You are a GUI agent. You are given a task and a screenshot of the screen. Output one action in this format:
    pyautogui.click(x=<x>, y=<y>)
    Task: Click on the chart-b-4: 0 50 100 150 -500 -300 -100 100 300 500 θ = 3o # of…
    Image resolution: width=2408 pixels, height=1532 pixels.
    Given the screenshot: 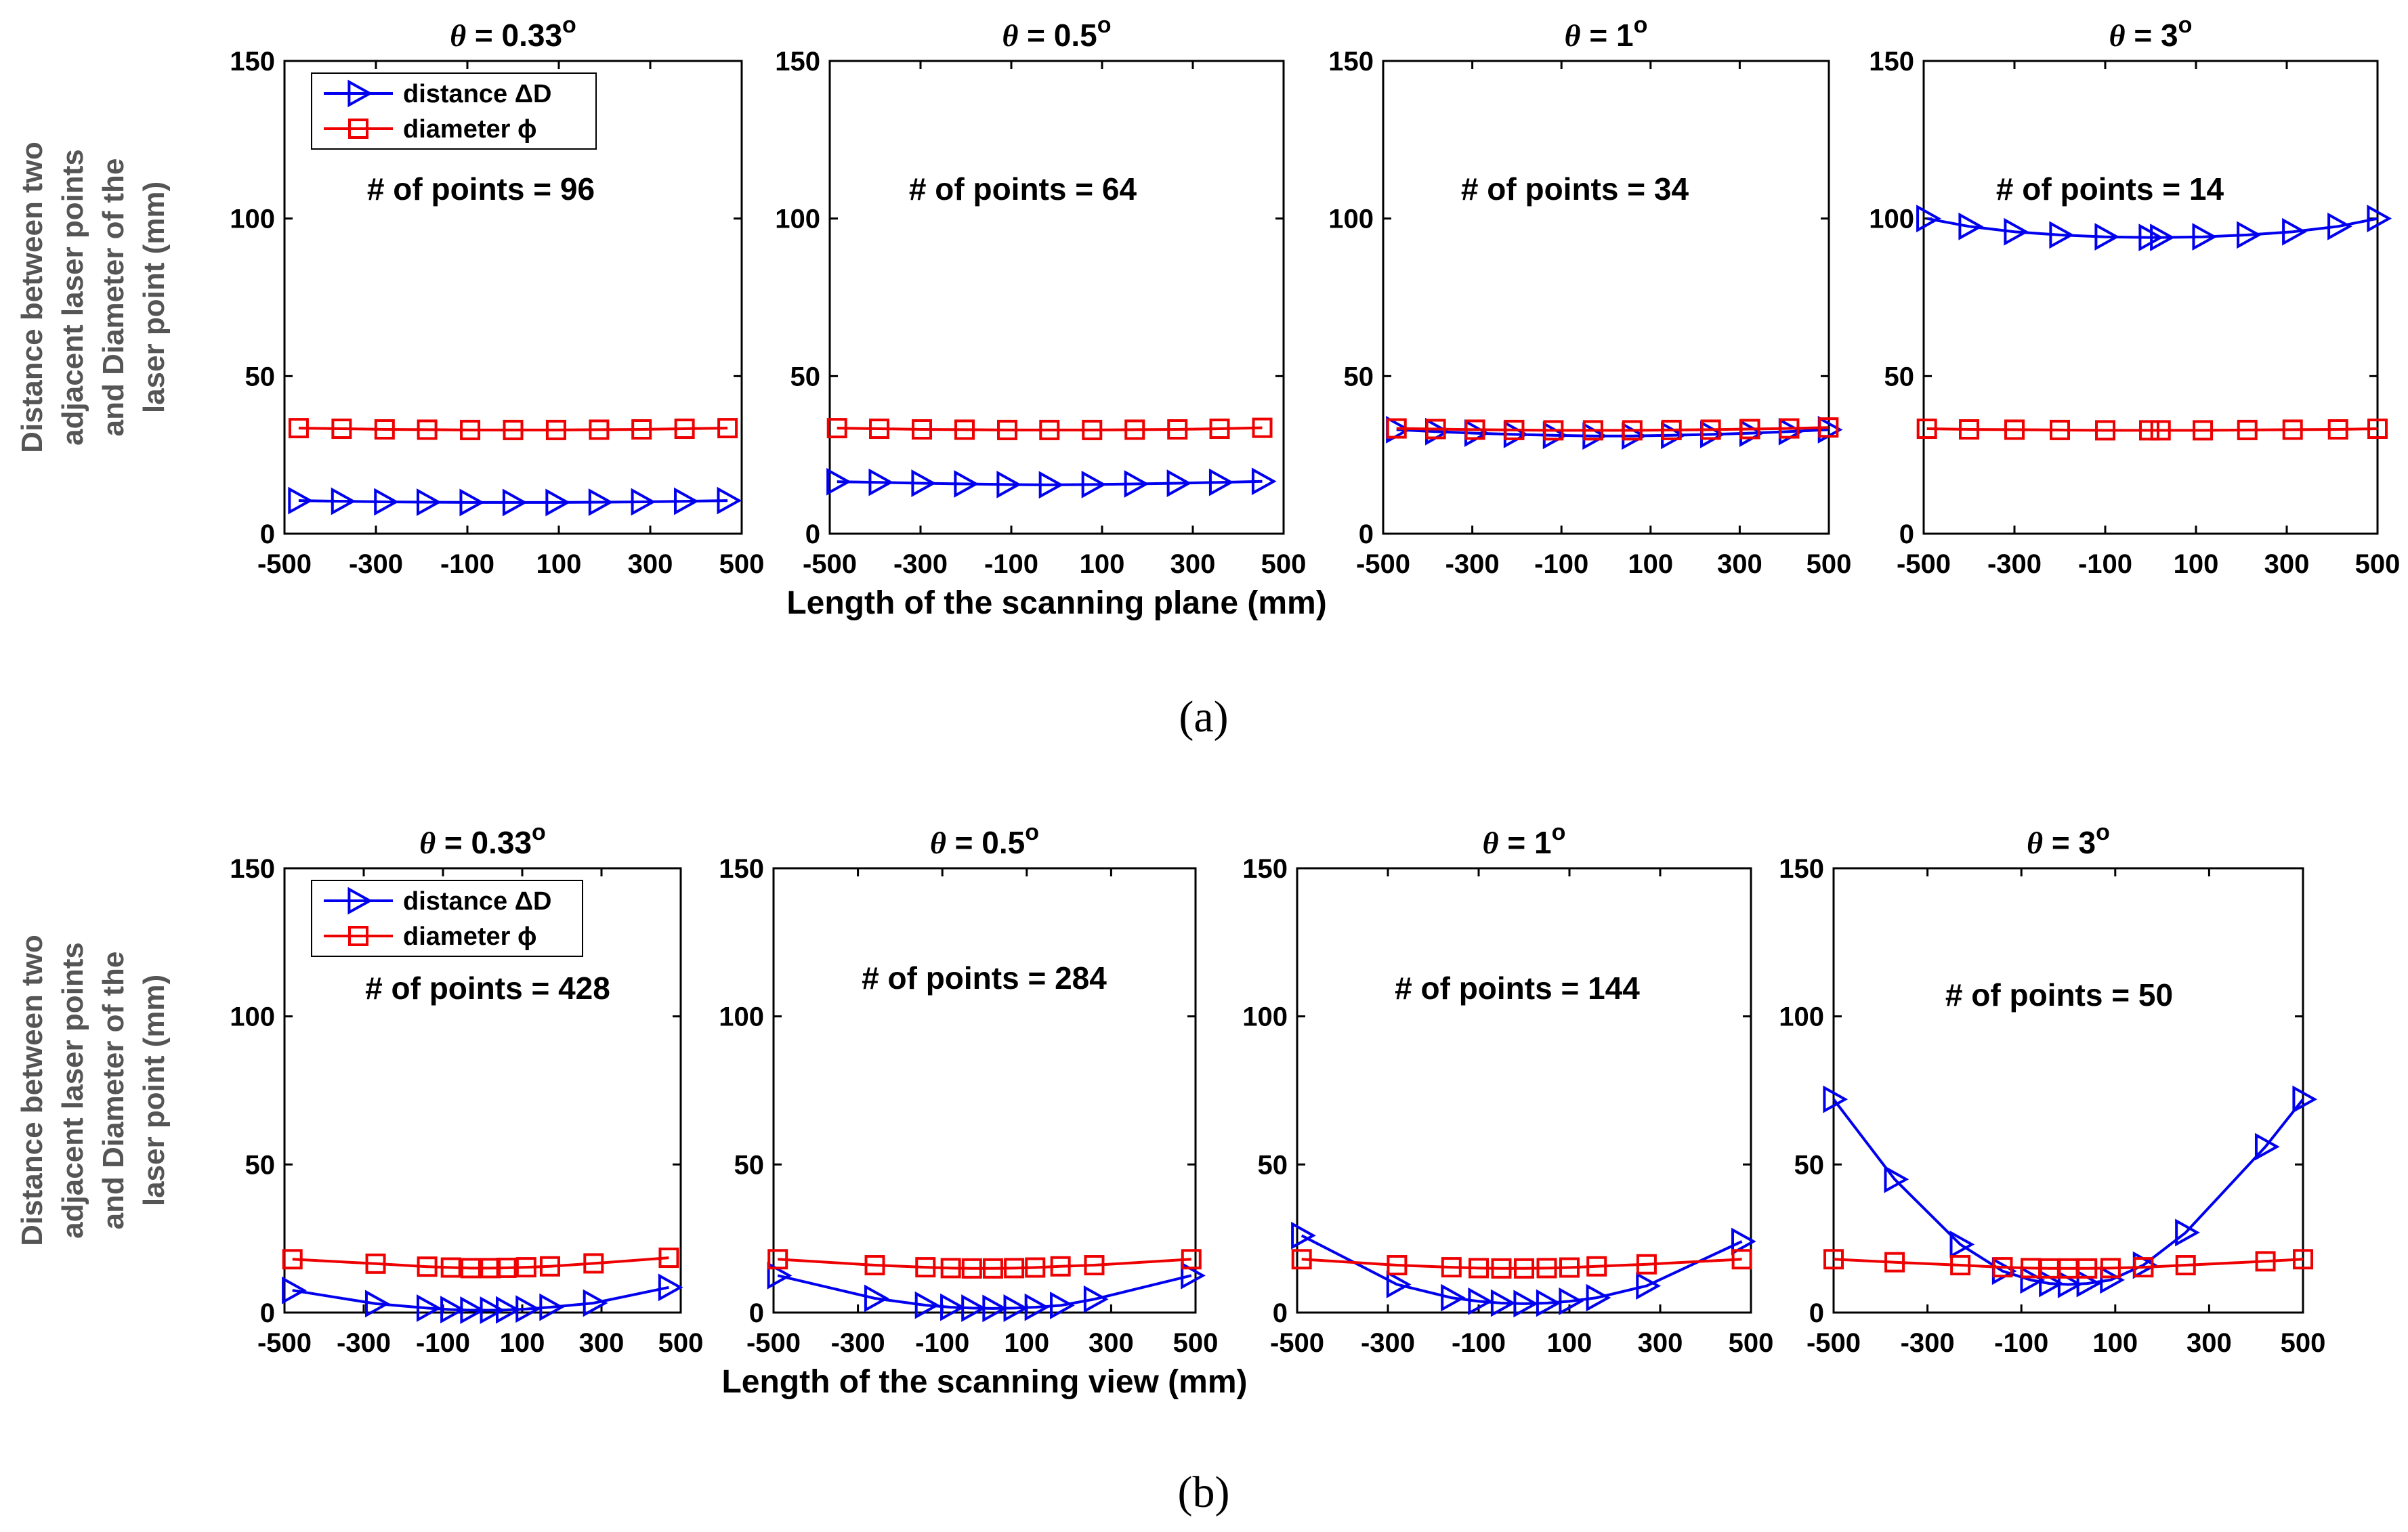 What is the action you would take?
    pyautogui.click(x=2052, y=1089)
    